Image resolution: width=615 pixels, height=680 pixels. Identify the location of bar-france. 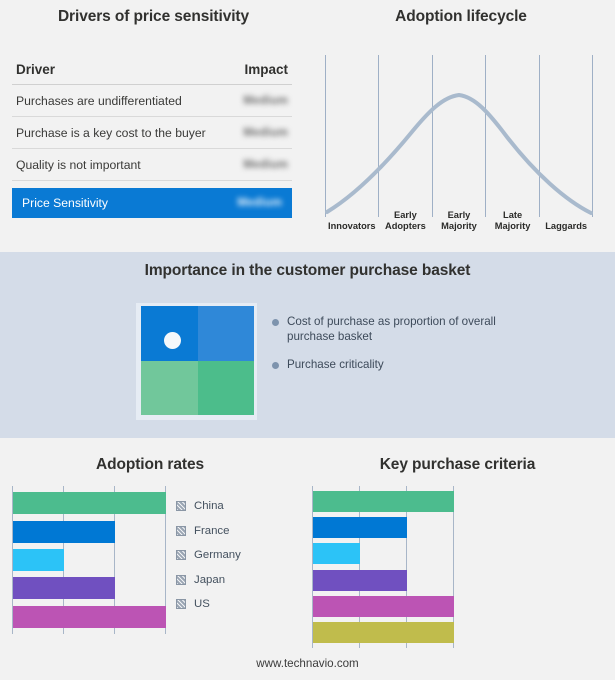
(64, 531).